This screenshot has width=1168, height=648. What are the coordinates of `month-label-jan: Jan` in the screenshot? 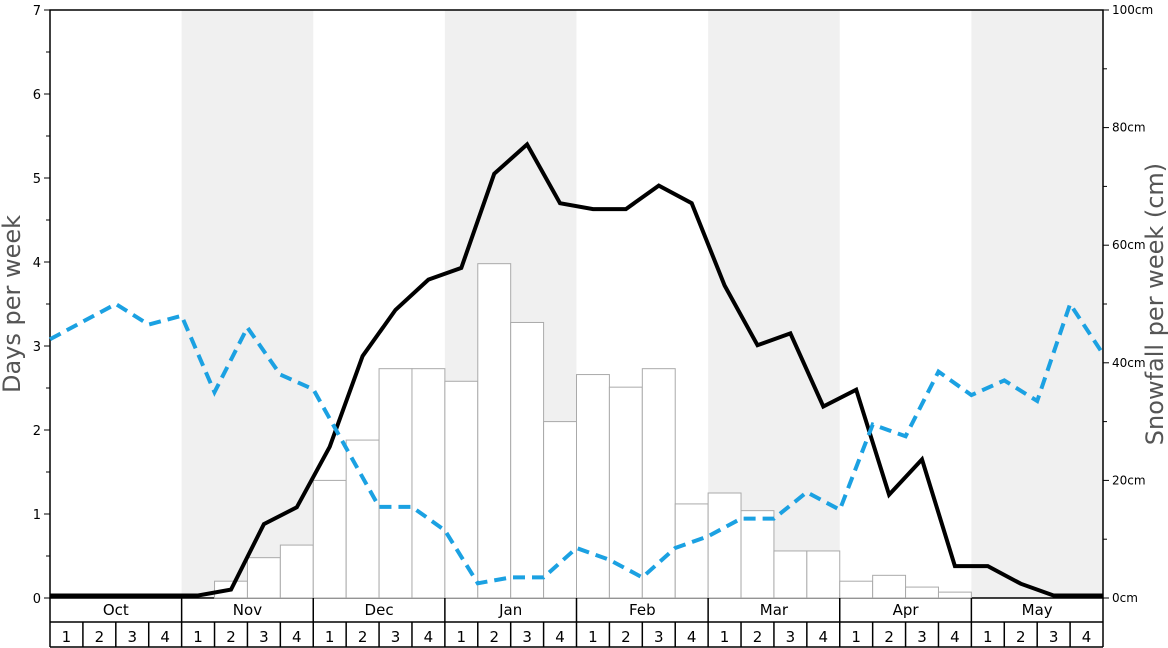 It's located at (510, 610).